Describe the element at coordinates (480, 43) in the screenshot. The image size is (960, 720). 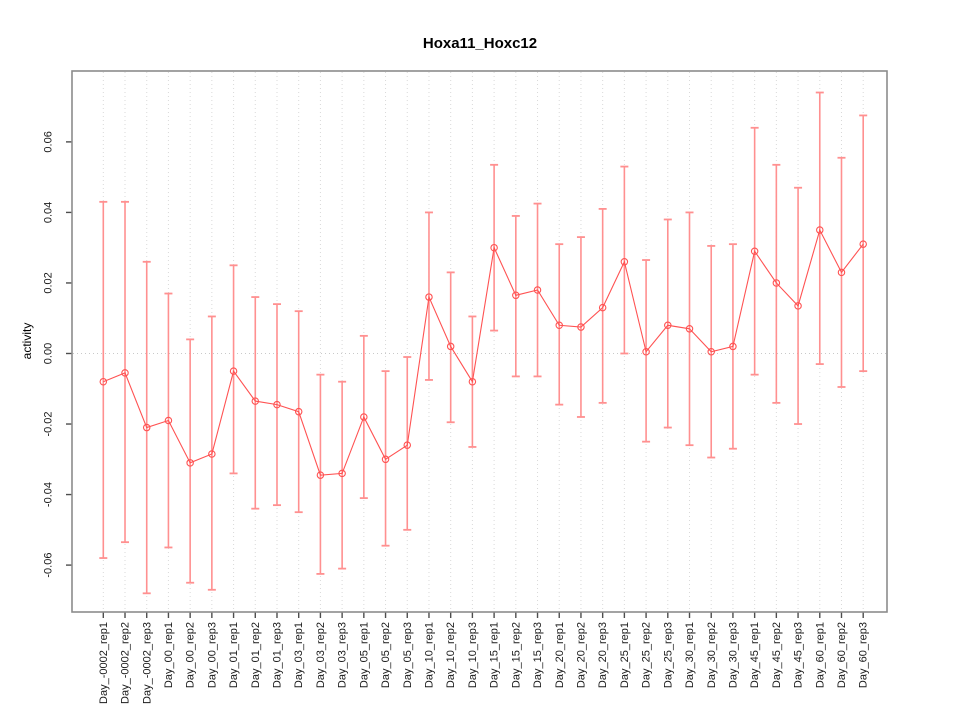
I see `chart-title: Hoxa11_Hoxc12` at that location.